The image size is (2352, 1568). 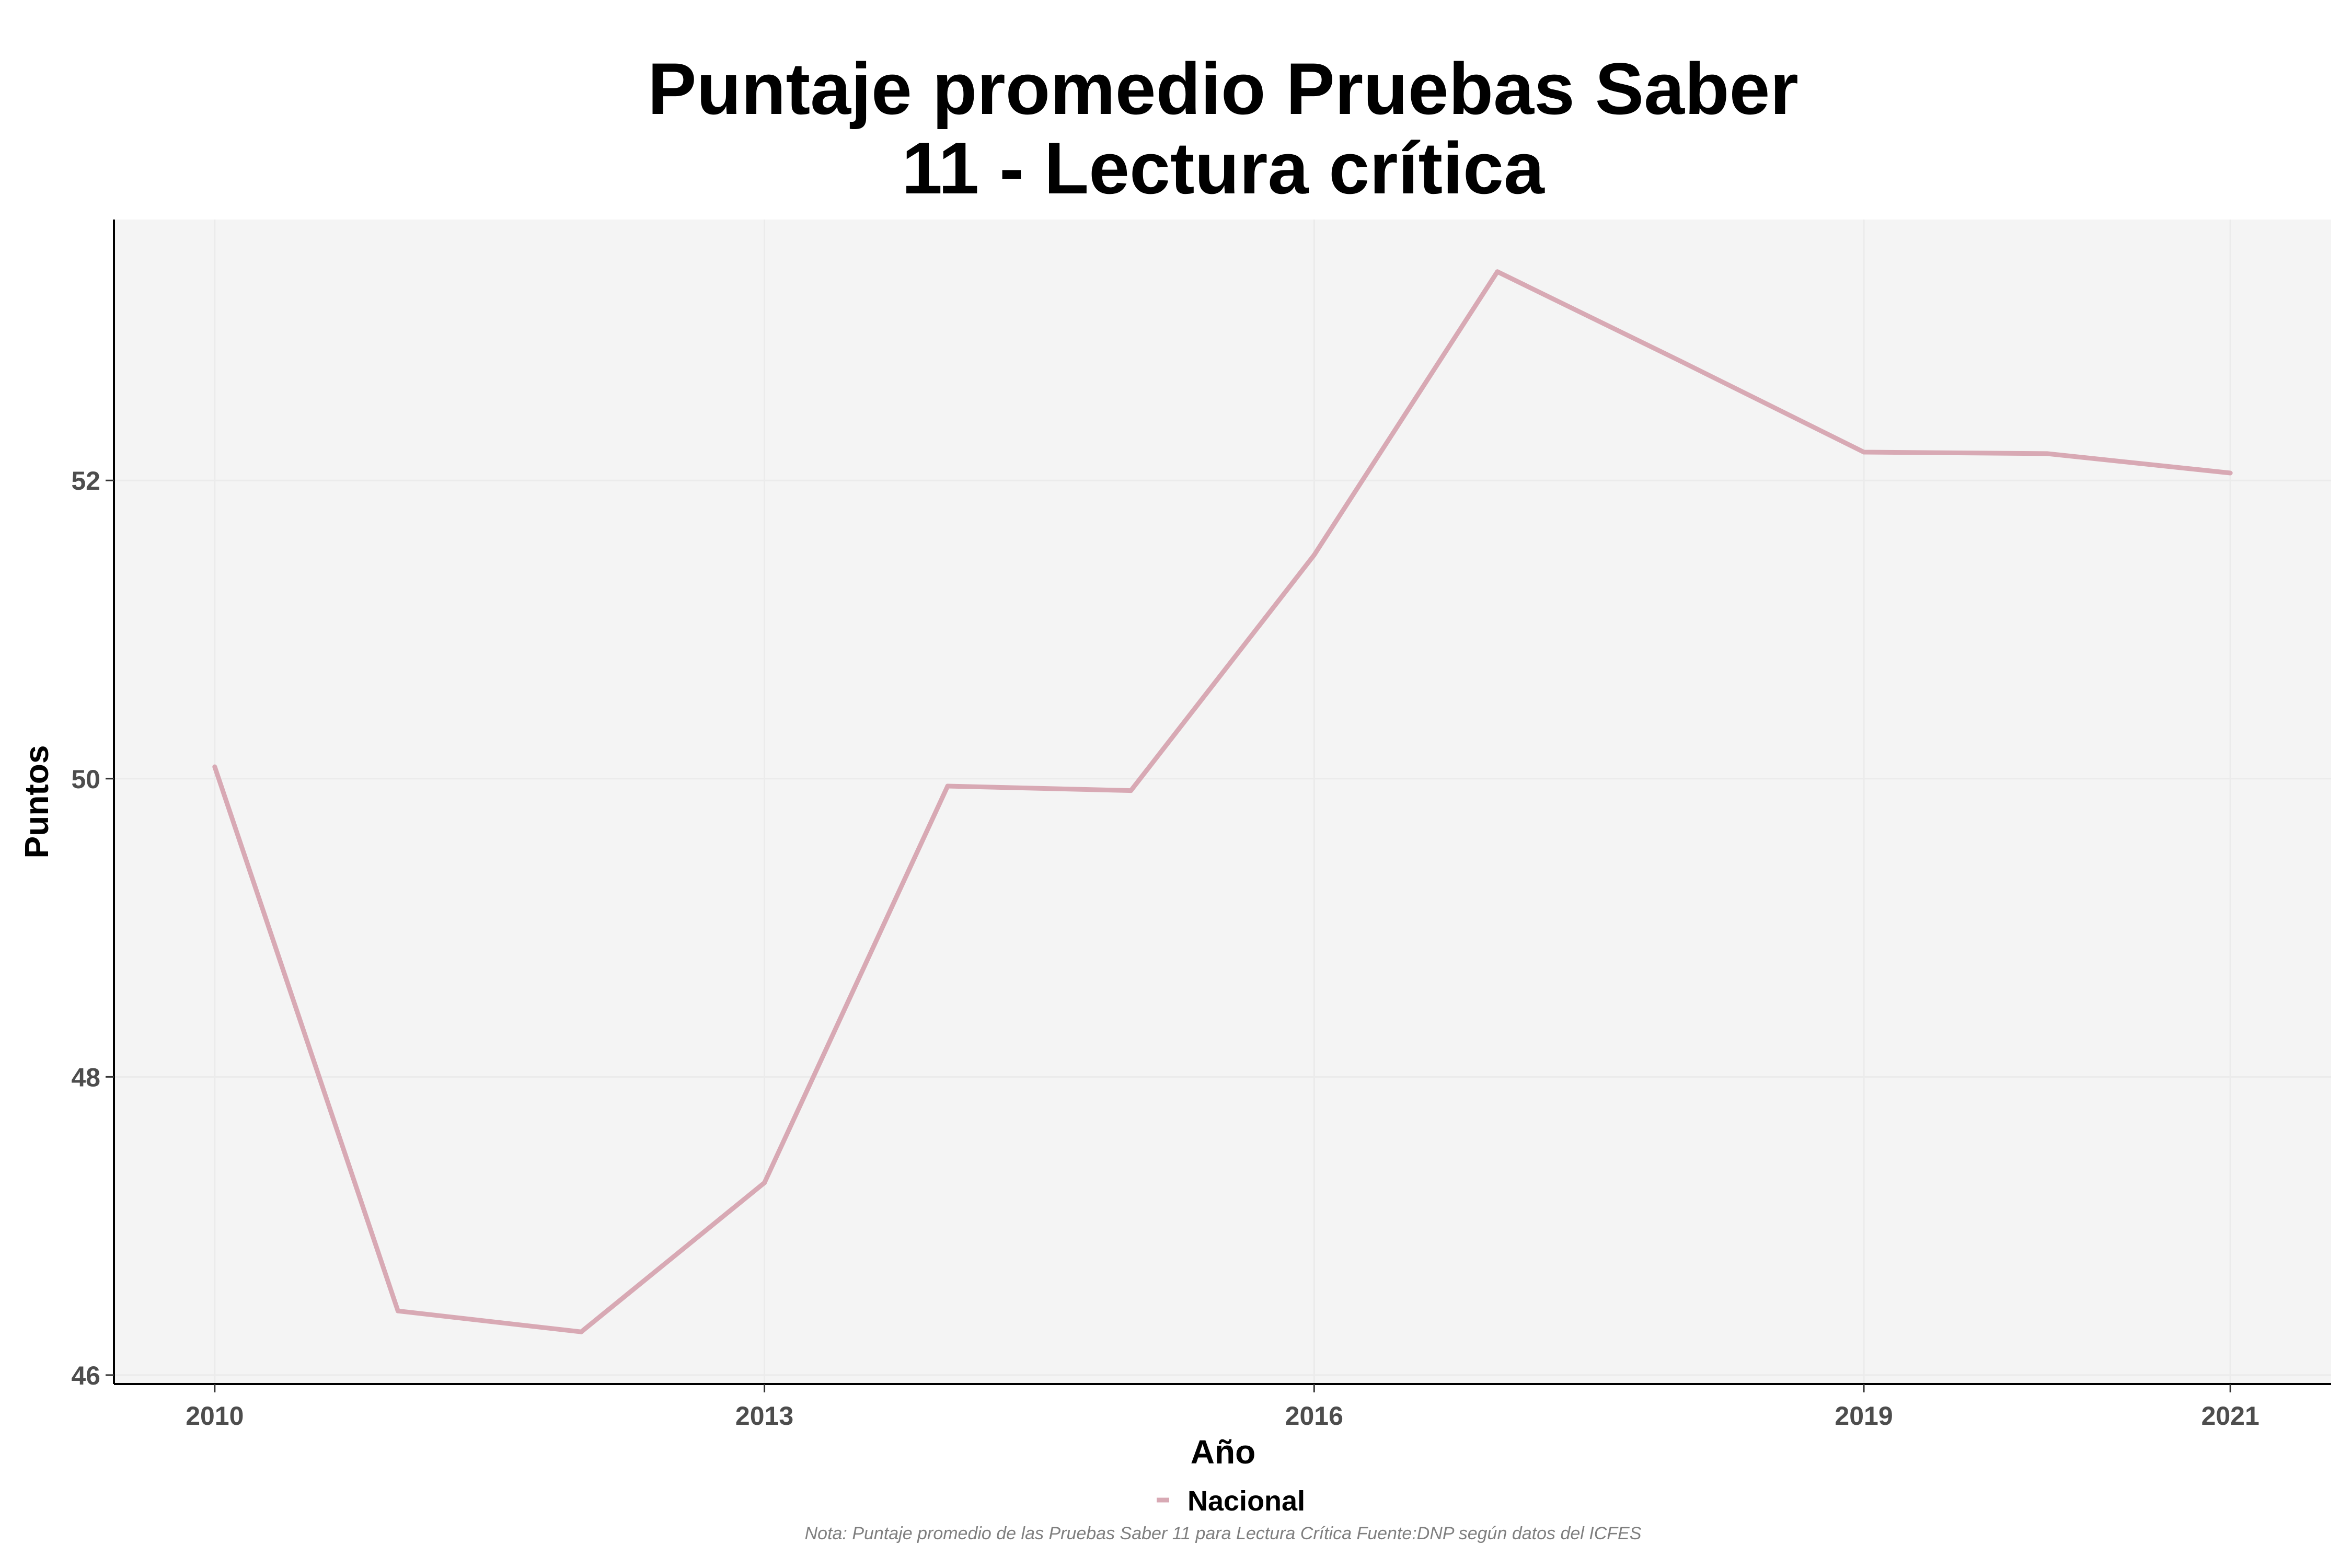 What do you see at coordinates (764, 1416) in the screenshot?
I see `x-tick-label-2013: 2013` at bounding box center [764, 1416].